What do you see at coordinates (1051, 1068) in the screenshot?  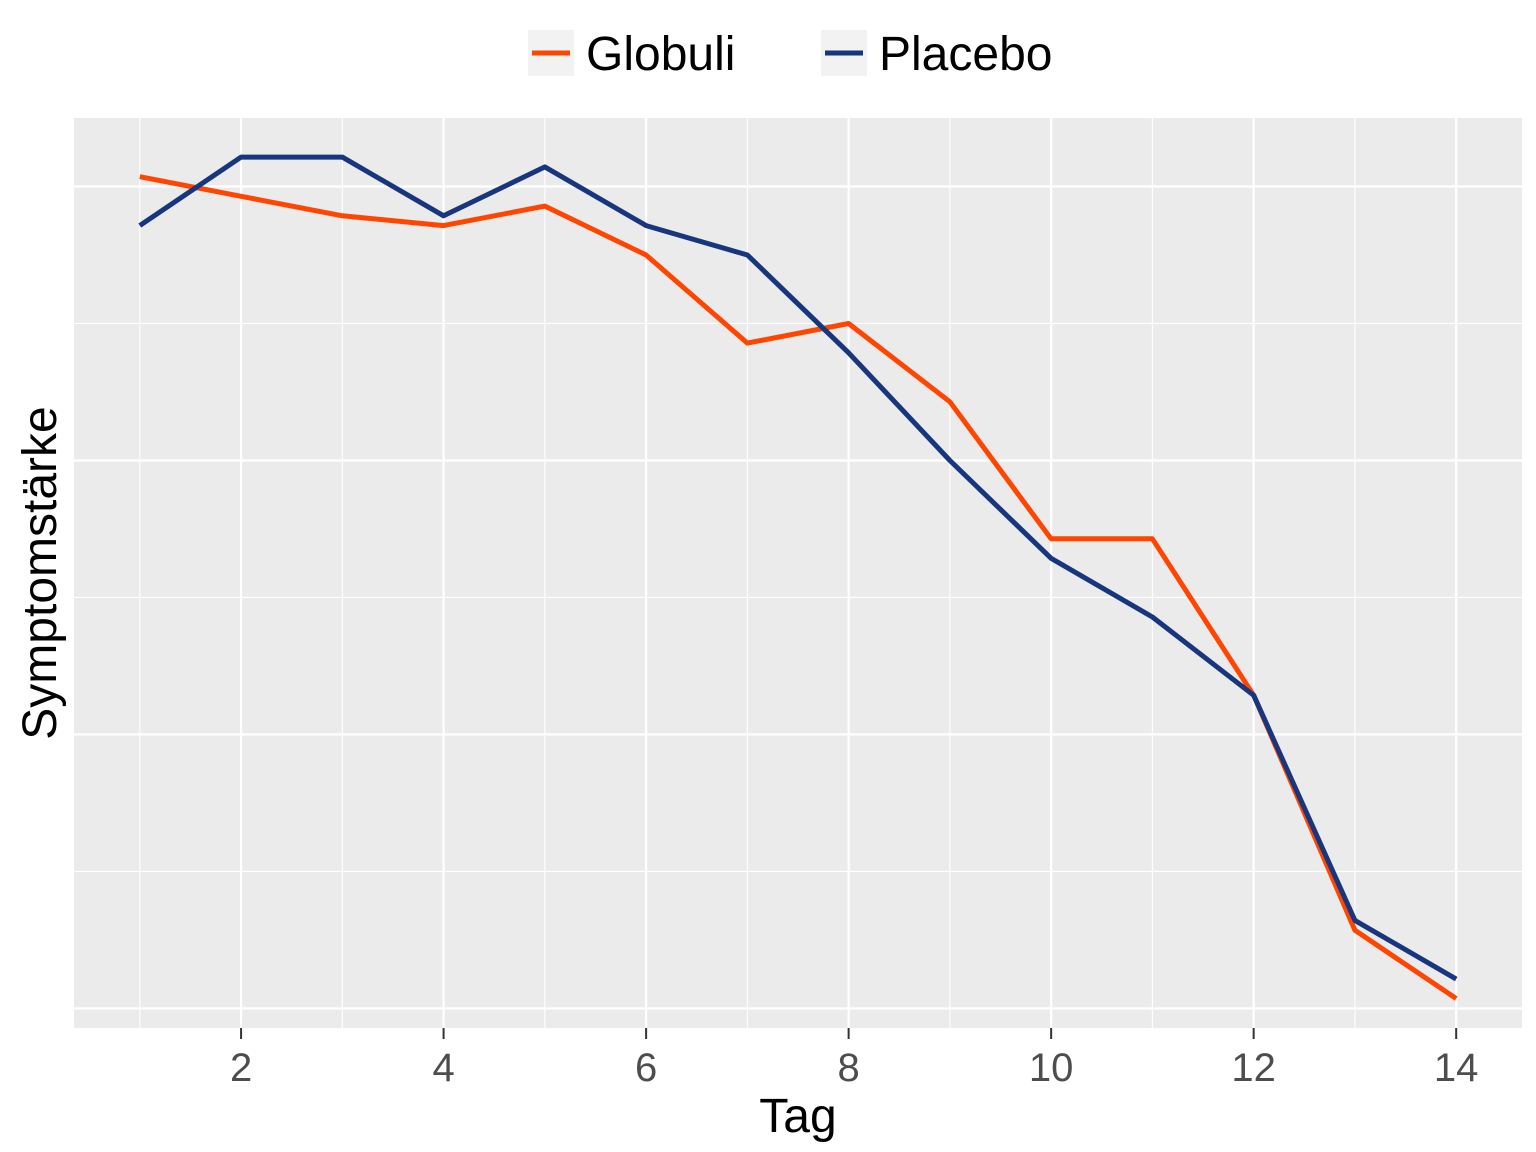 I see `x-tick-label-10: 10` at bounding box center [1051, 1068].